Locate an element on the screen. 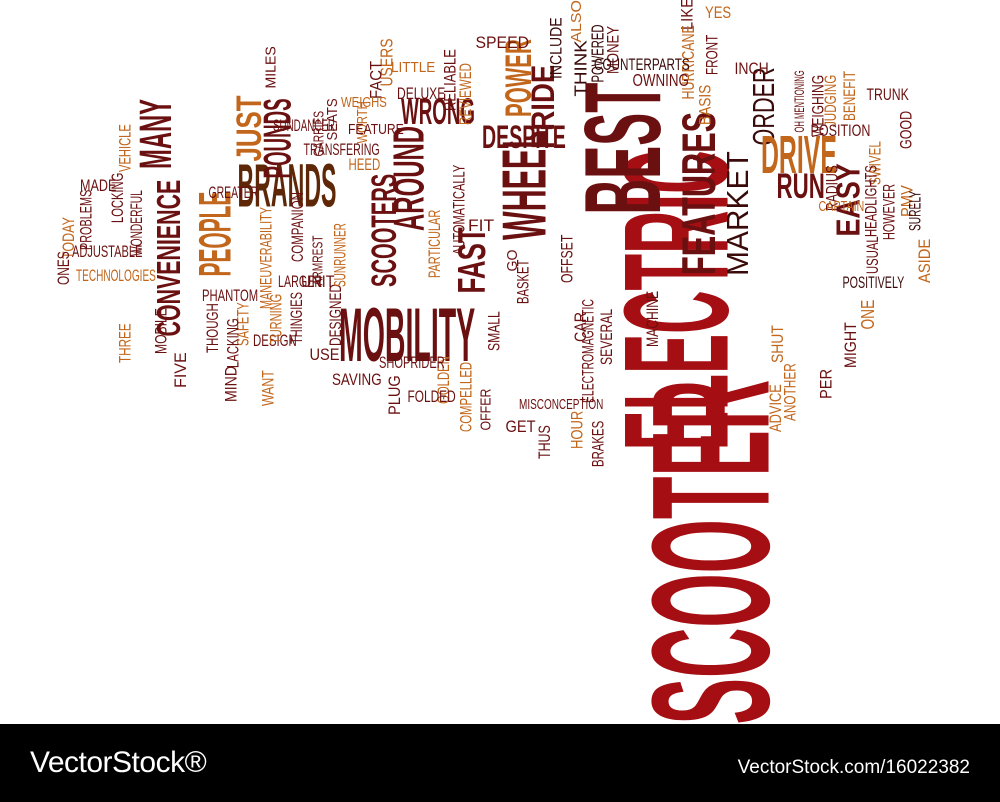 This screenshot has height=802, width=1000. word-drive: DRIVE is located at coordinates (799, 155).